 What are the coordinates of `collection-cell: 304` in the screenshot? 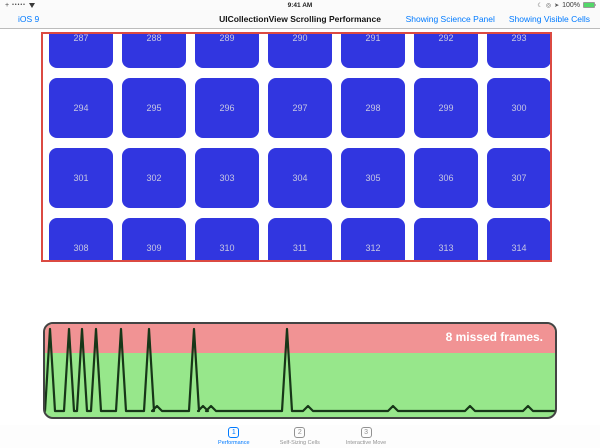 It's located at (300, 178).